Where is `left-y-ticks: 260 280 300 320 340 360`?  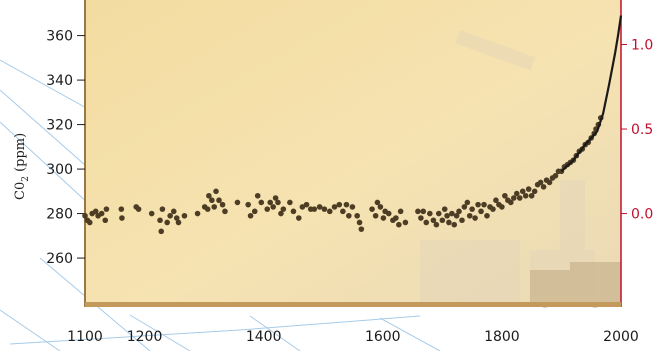 left-y-ticks: 260 280 300 320 340 360 is located at coordinates (65, 148).